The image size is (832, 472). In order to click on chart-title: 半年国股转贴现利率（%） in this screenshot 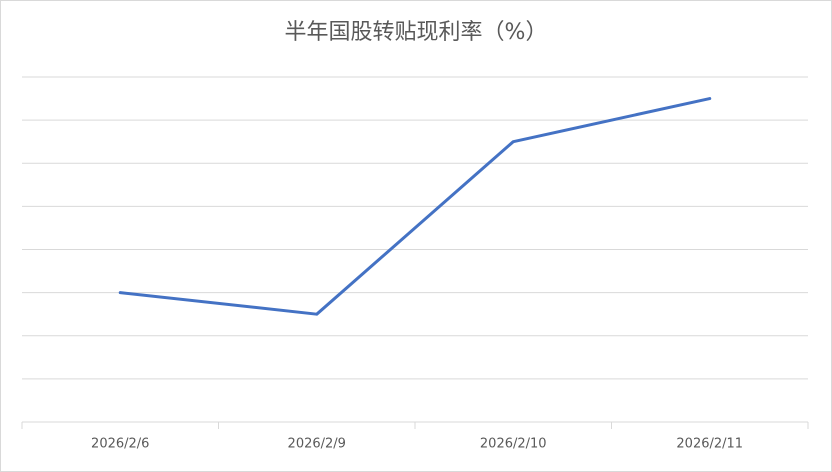, I will do `click(416, 32)`.